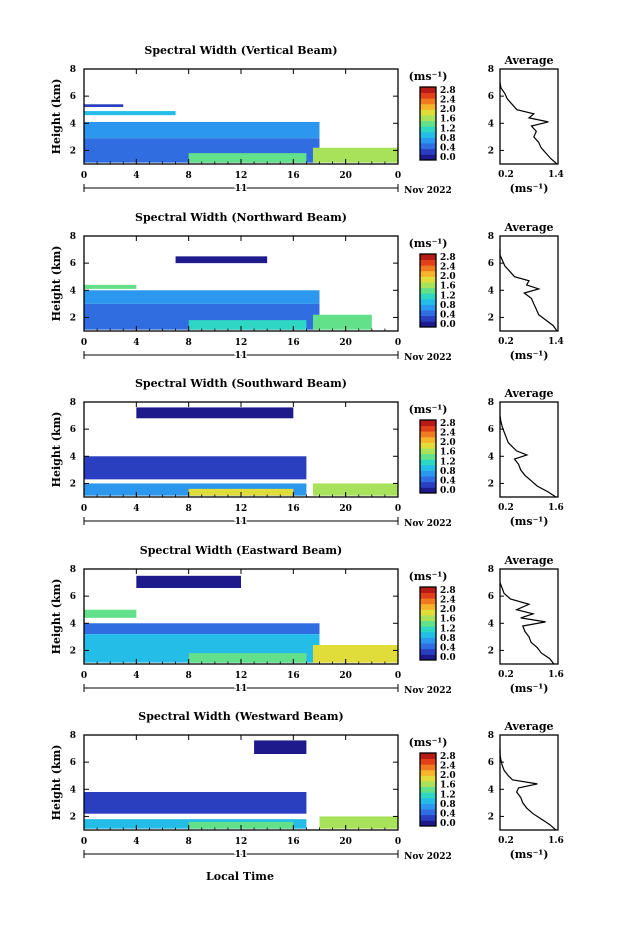 This screenshot has height=929, width=618. What do you see at coordinates (241, 550) in the screenshot?
I see `panel-title: Spectral Width (Eastward Beam)` at bounding box center [241, 550].